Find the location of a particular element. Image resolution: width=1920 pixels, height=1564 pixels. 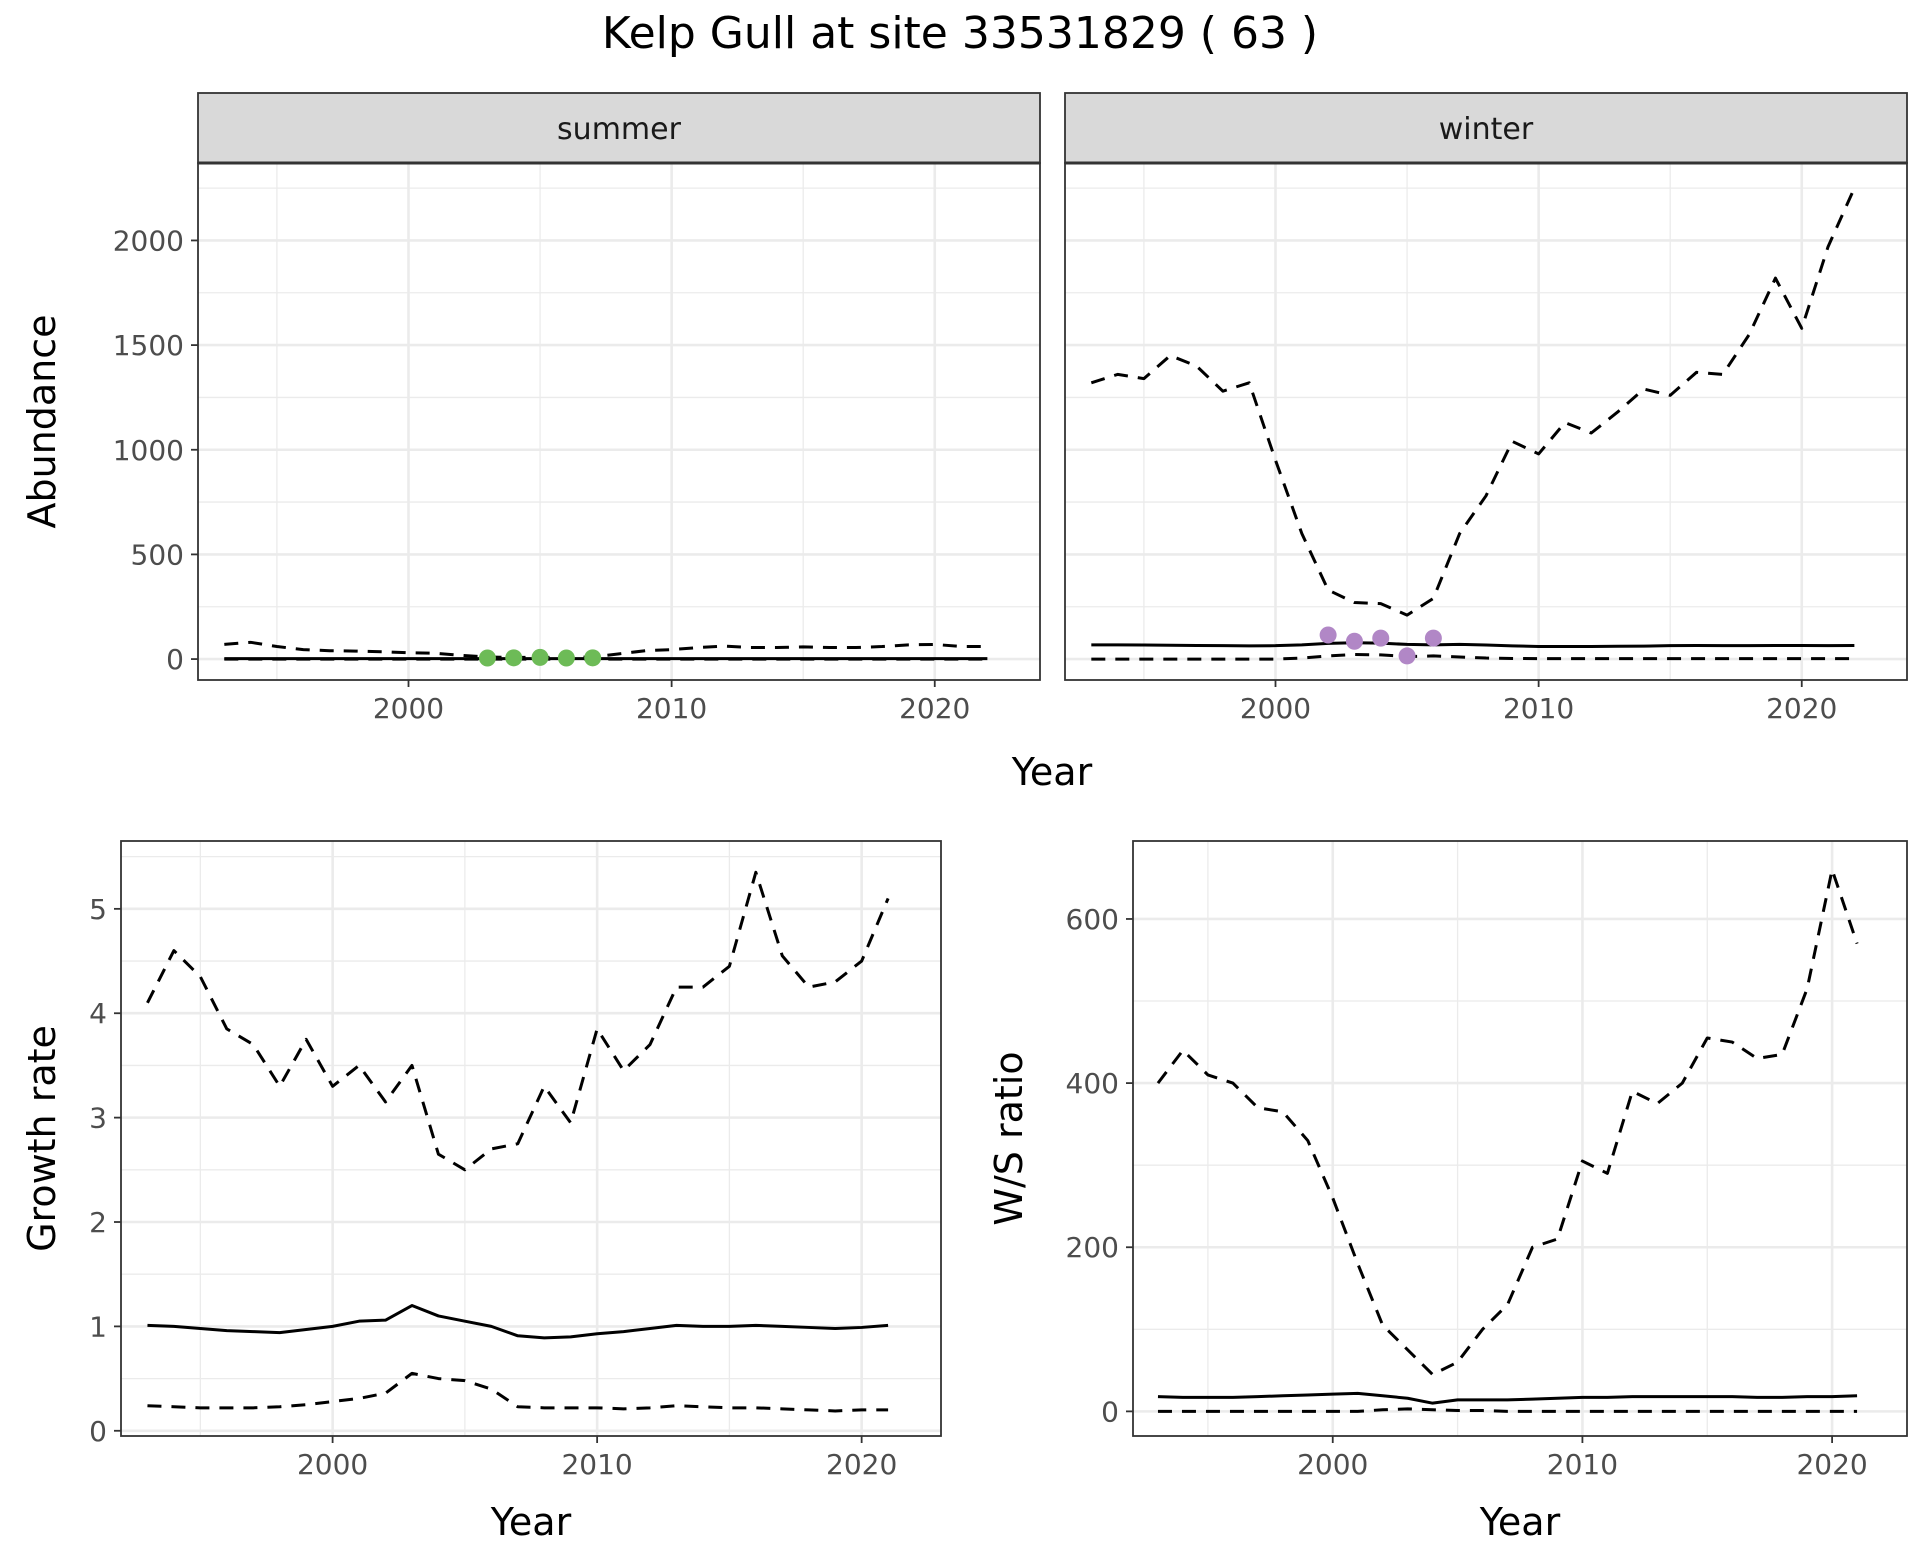

chart-title: Kelp Gull at site 33531829 ( 63 ) is located at coordinates (960, 33).